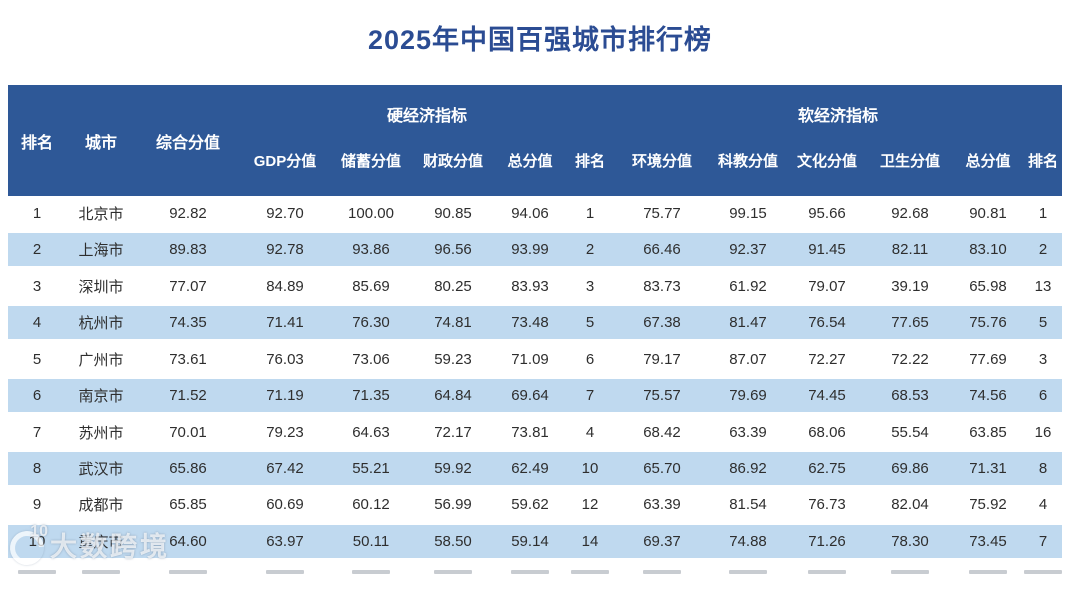  I want to click on composite-score-cell: 64.60, so click(188, 541).